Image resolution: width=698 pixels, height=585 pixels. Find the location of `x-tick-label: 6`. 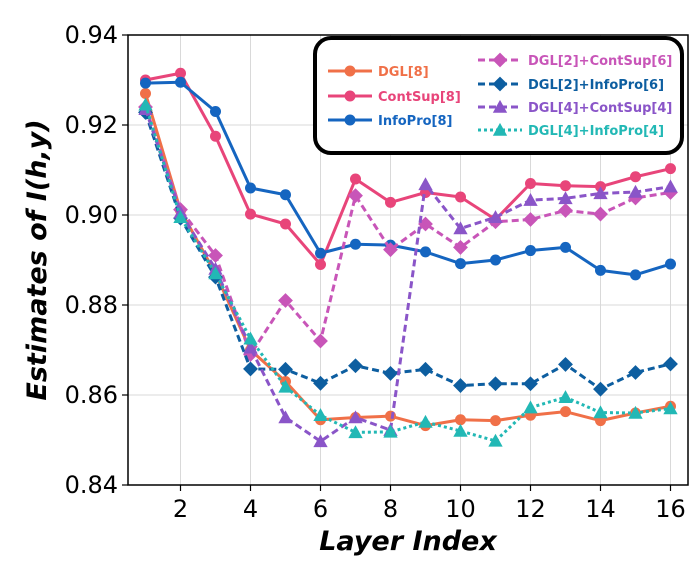

x-tick-label: 6 is located at coordinates (320, 509).